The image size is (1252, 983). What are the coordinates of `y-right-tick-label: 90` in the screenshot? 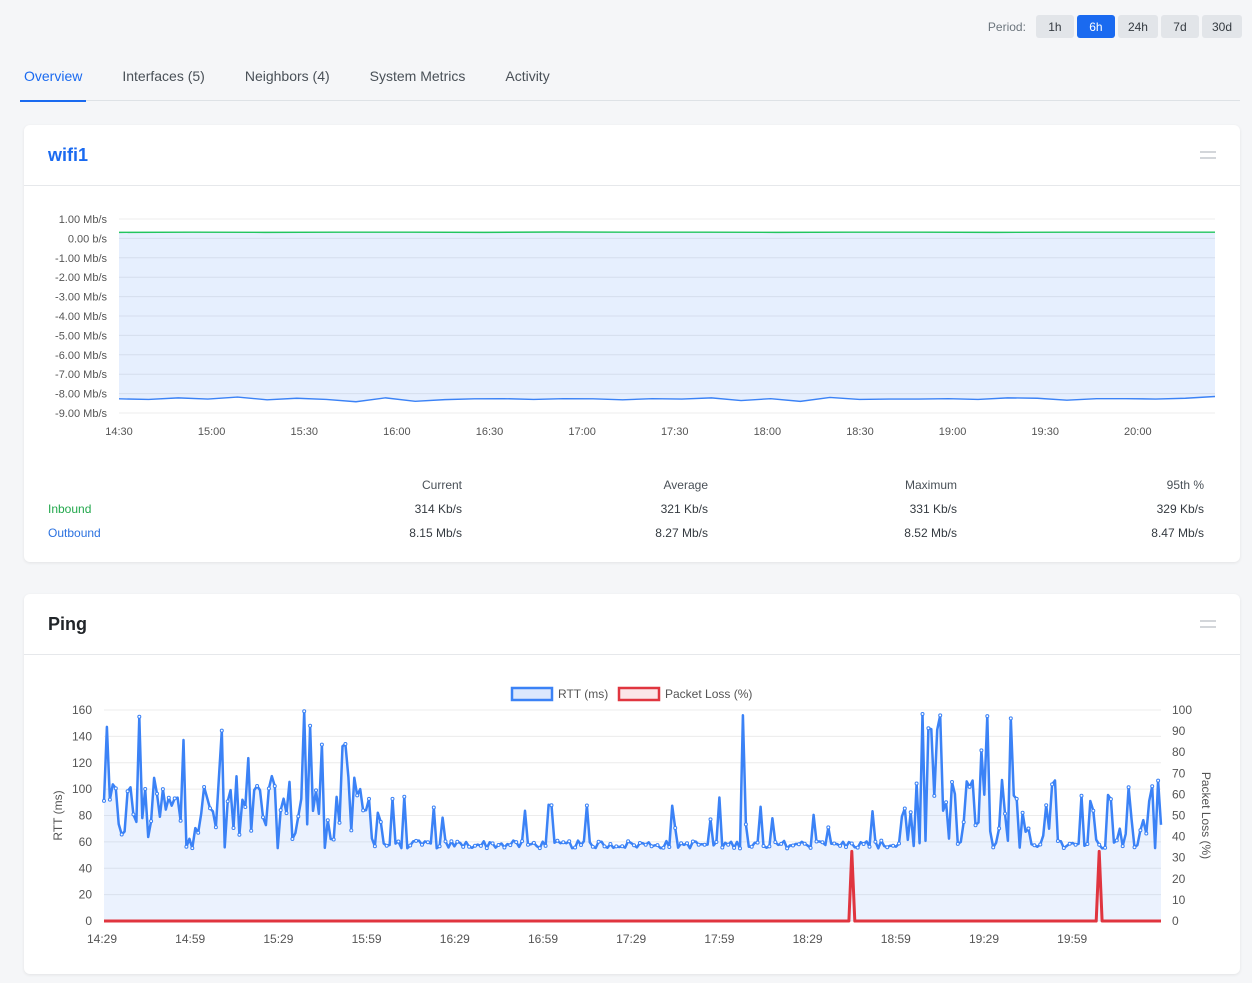 It's located at (1179, 731).